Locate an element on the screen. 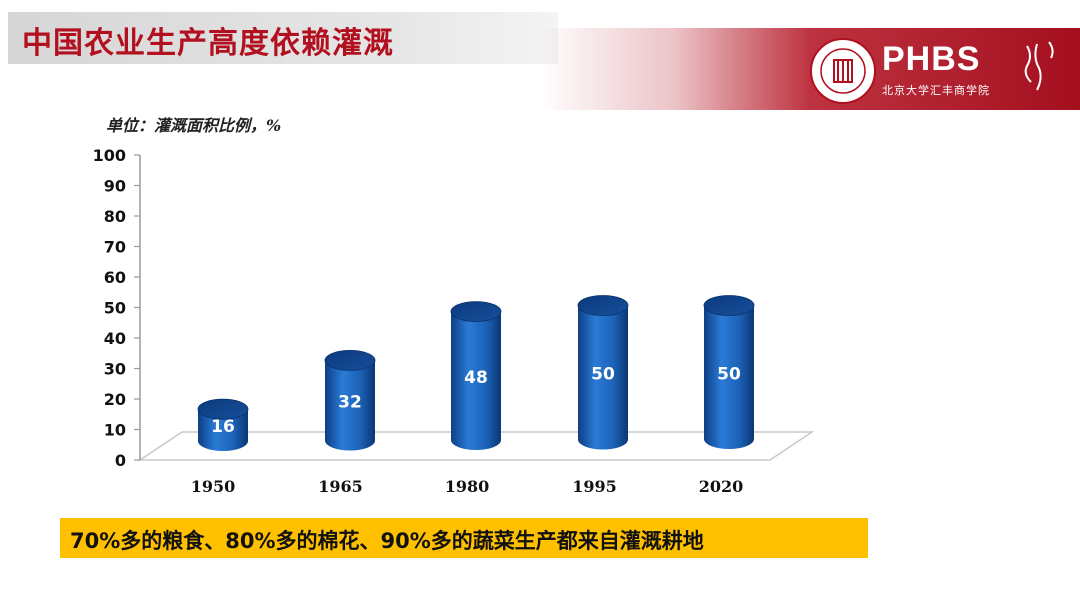 Image resolution: width=1080 pixels, height=608 pixels. x-tick-label: 1950 is located at coordinates (213, 486).